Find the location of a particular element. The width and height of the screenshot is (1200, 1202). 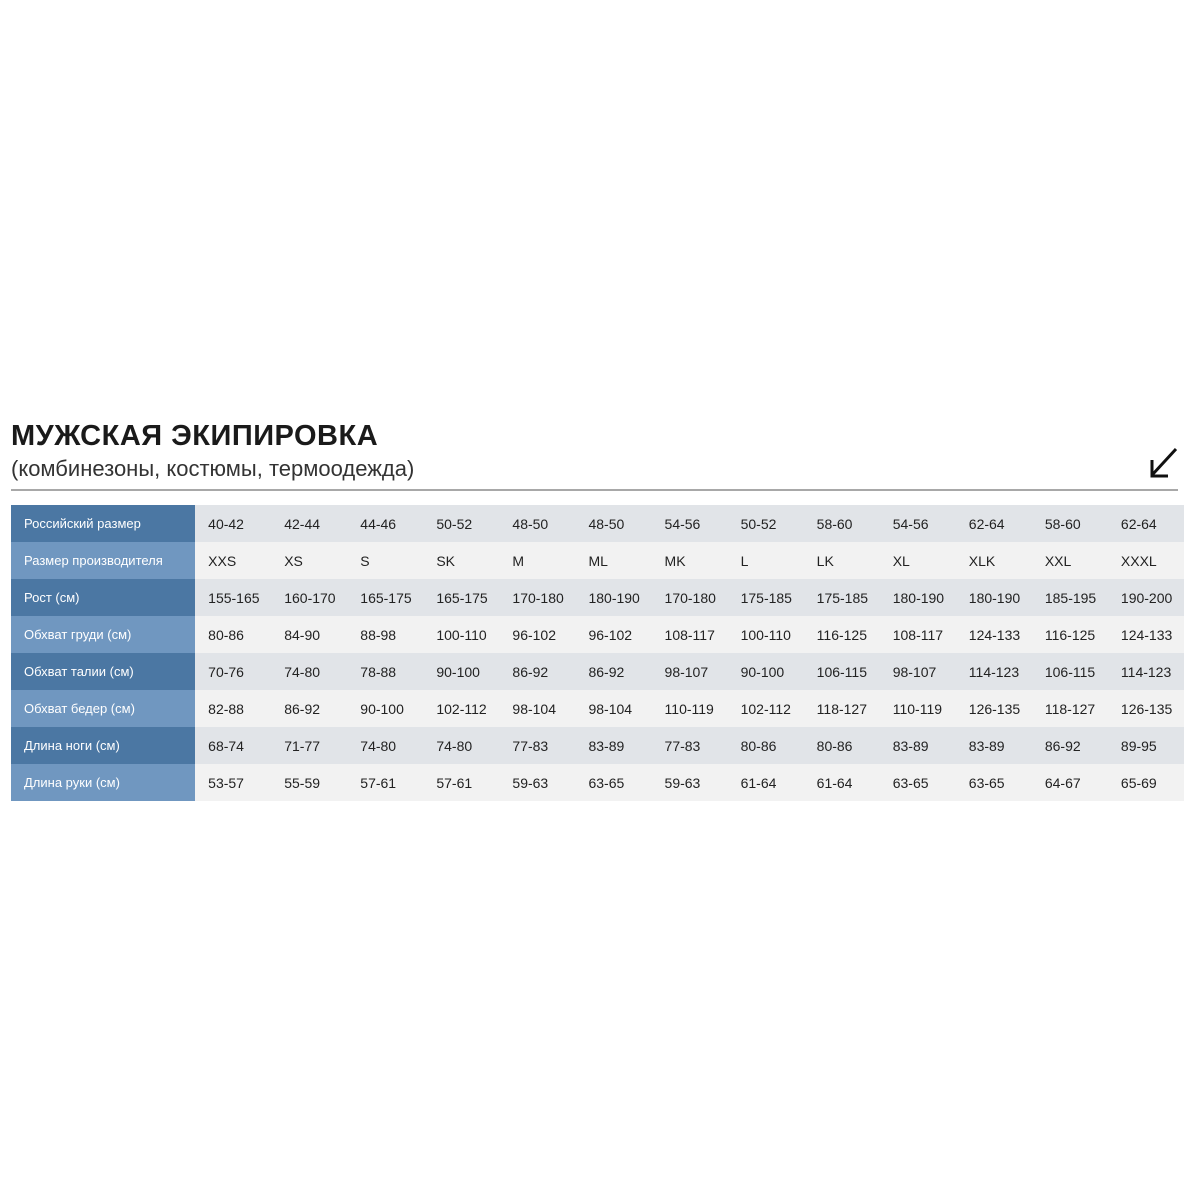

table-cell: 124-133 is located at coordinates (993, 634).